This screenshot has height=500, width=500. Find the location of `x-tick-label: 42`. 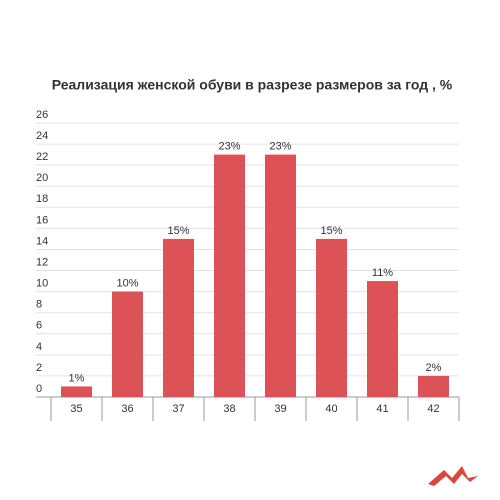

x-tick-label: 42 is located at coordinates (433, 409).